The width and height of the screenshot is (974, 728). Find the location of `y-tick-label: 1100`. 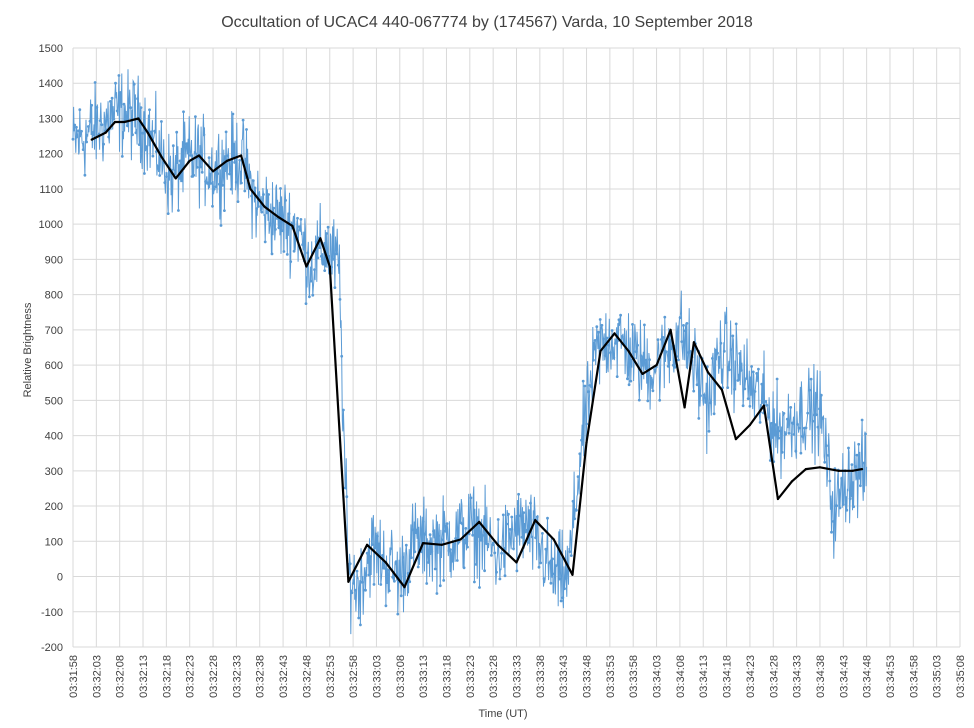

y-tick-label: 1100 is located at coordinates (51, 190).